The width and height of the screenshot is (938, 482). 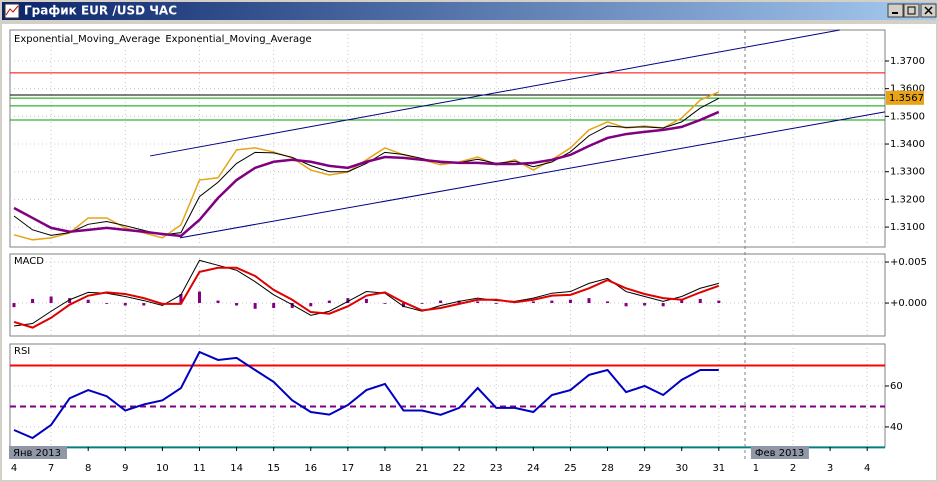 What do you see at coordinates (199, 468) in the screenshot?
I see `x-tick-label: 11` at bounding box center [199, 468].